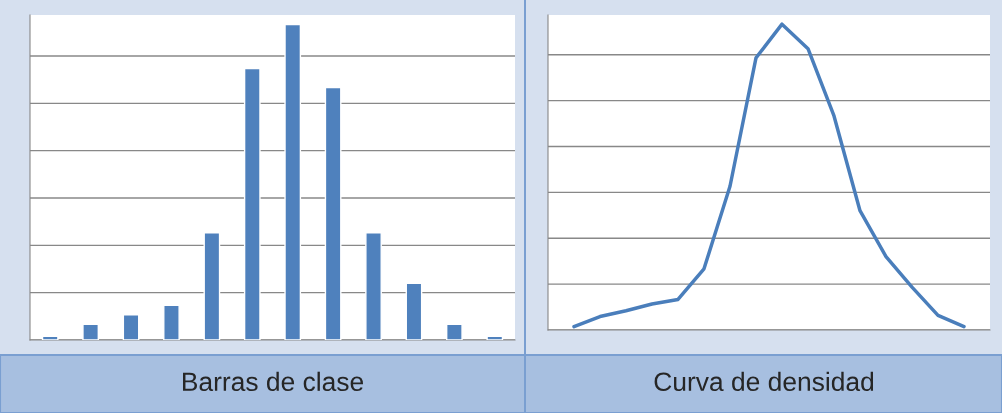 Image resolution: width=1002 pixels, height=413 pixels. I want to click on x-axis-title: Curva de densidad, so click(764, 381).